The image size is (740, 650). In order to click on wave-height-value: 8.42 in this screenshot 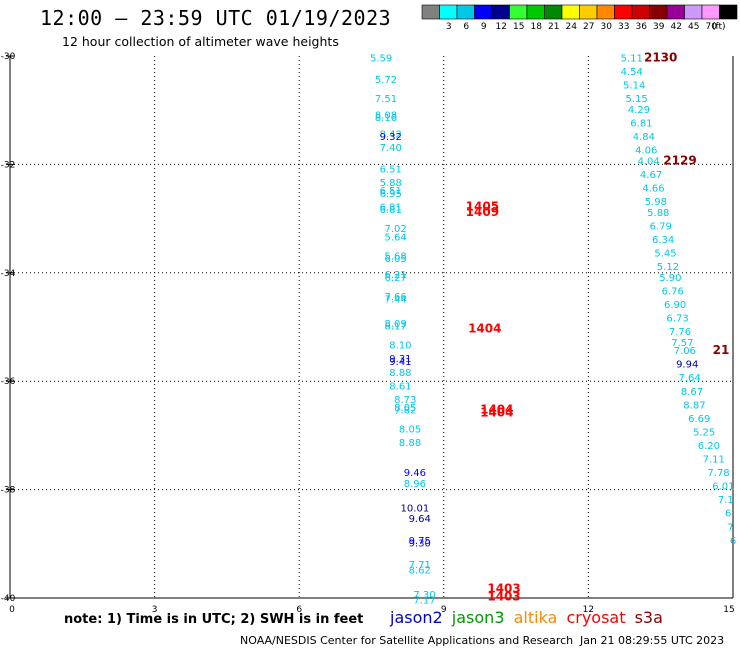, I will do `click(391, 134)`.